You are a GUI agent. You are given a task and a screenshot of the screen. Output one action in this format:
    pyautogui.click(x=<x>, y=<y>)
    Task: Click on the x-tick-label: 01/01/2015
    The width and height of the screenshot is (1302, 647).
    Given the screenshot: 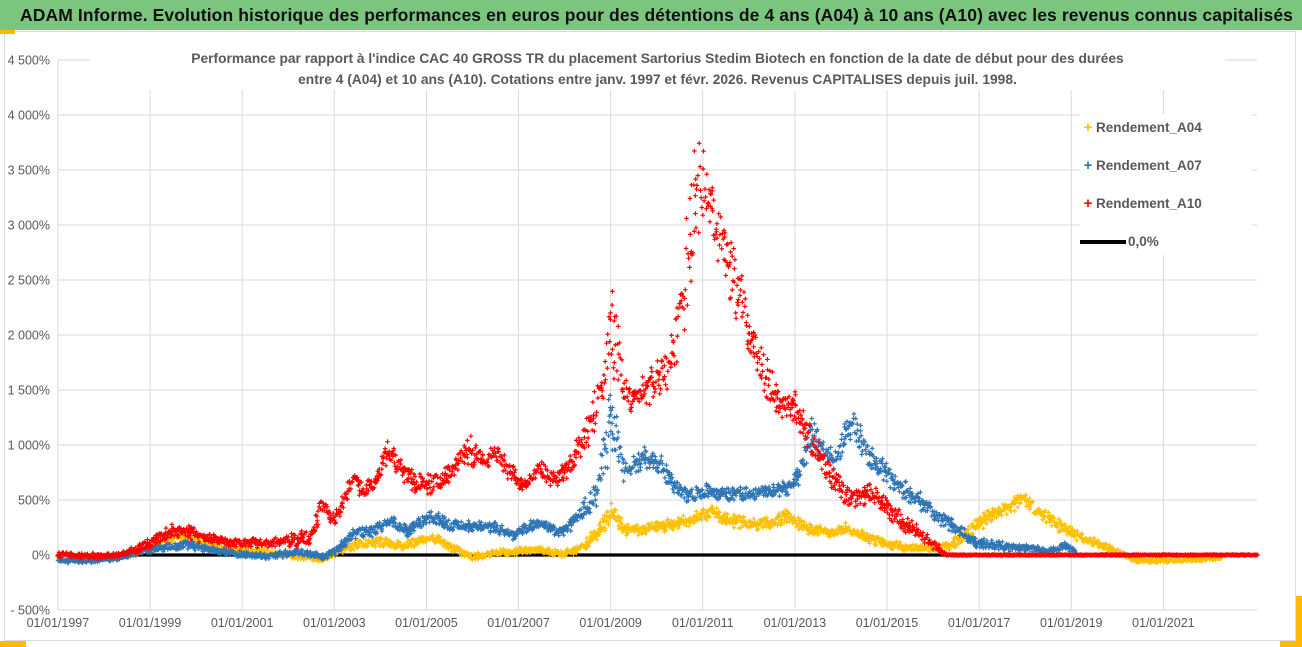 What is the action you would take?
    pyautogui.click(x=887, y=623)
    